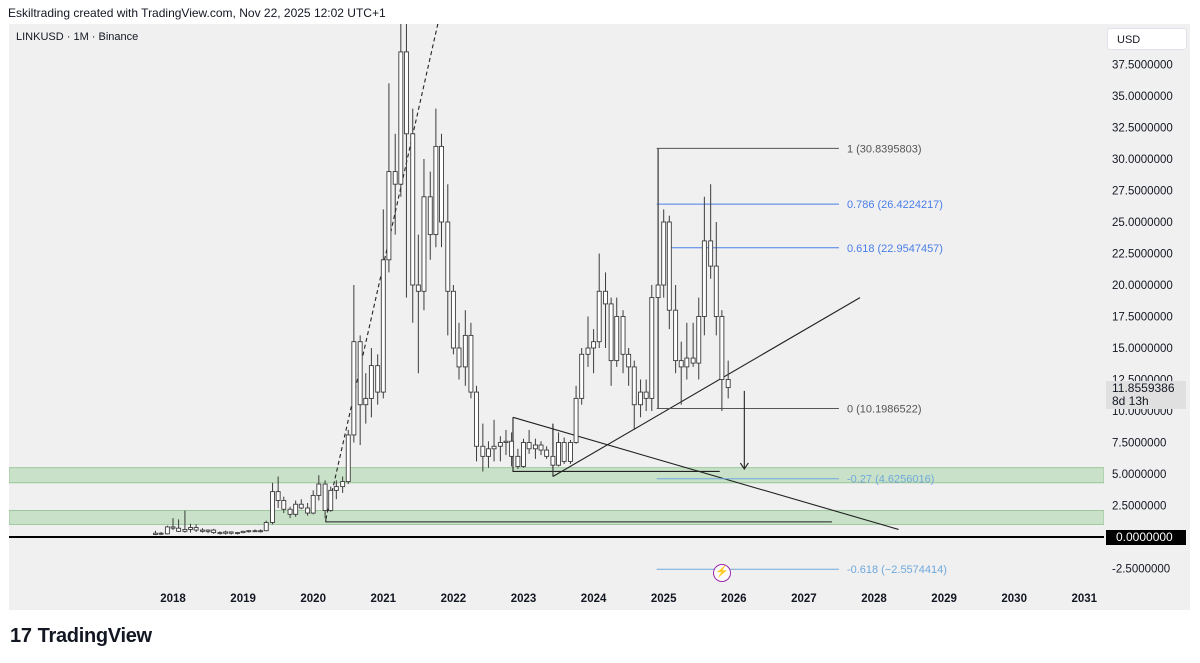 This screenshot has width=1200, height=663. What do you see at coordinates (895, 205) in the screenshot?
I see `fib-label-1: 0.786 (26.4224217)` at bounding box center [895, 205].